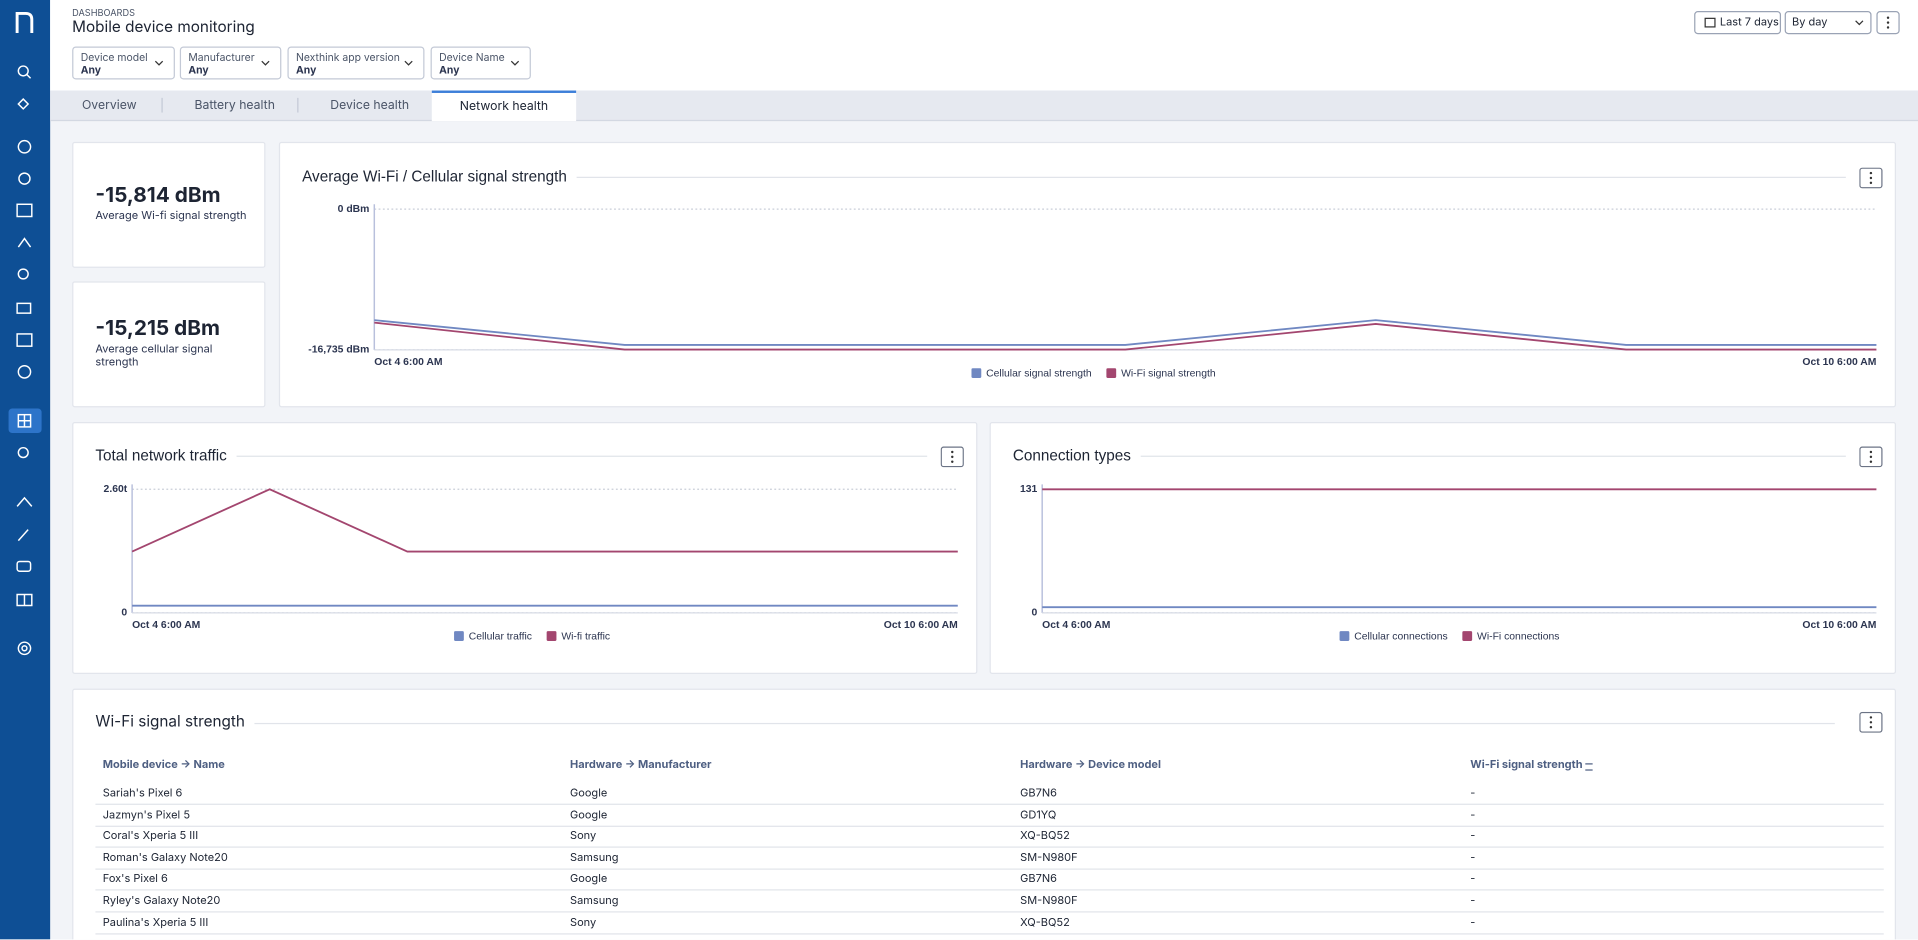 The image size is (1918, 940). What do you see at coordinates (1526, 765) in the screenshot?
I see `column-header: Wi-Fi signal strength` at bounding box center [1526, 765].